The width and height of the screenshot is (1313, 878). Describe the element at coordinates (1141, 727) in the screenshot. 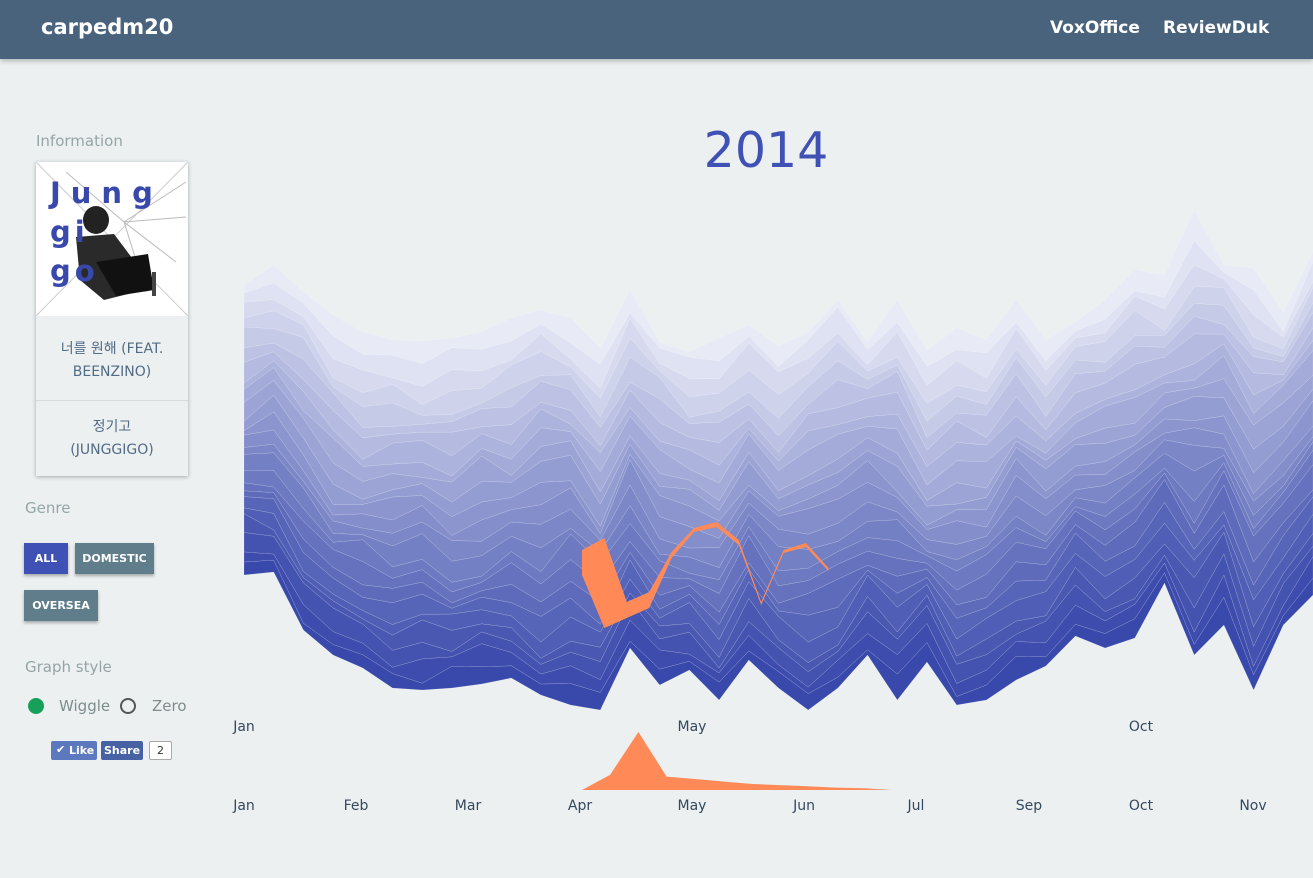

I see `main-x-tick-label: Oct` at that location.